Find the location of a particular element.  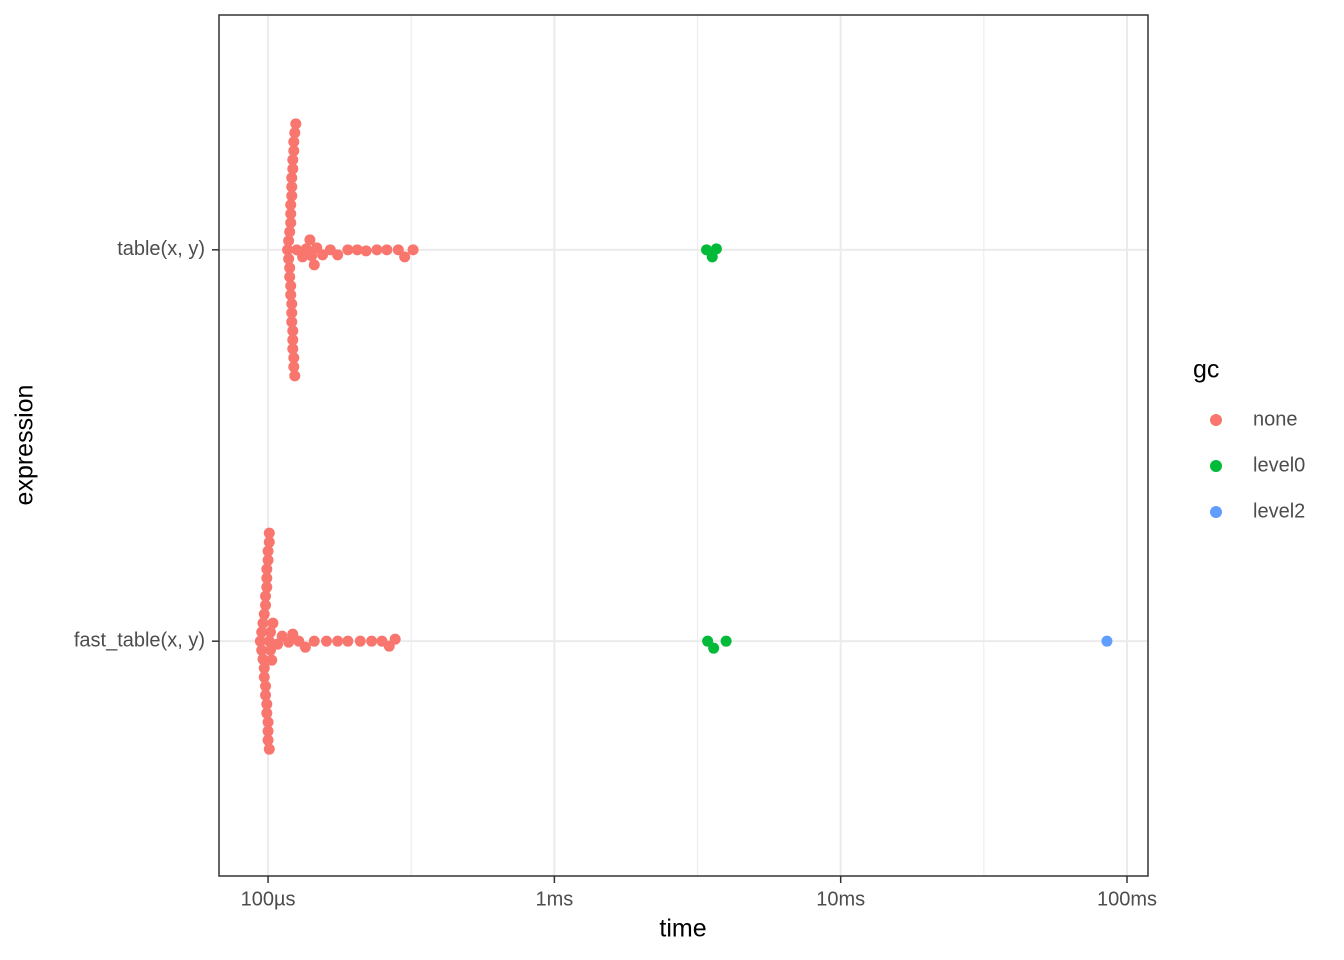

x-tick-label: 100ms is located at coordinates (1127, 899).